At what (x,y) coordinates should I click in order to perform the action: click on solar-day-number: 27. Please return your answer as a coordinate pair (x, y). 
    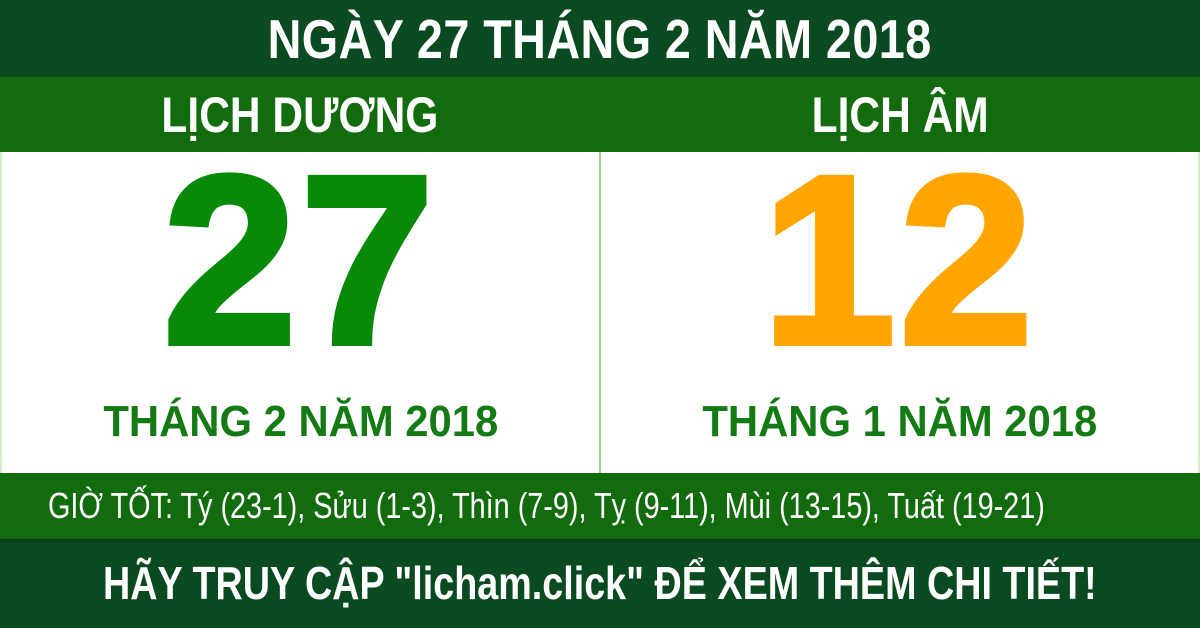
    Looking at the image, I should click on (299, 260).